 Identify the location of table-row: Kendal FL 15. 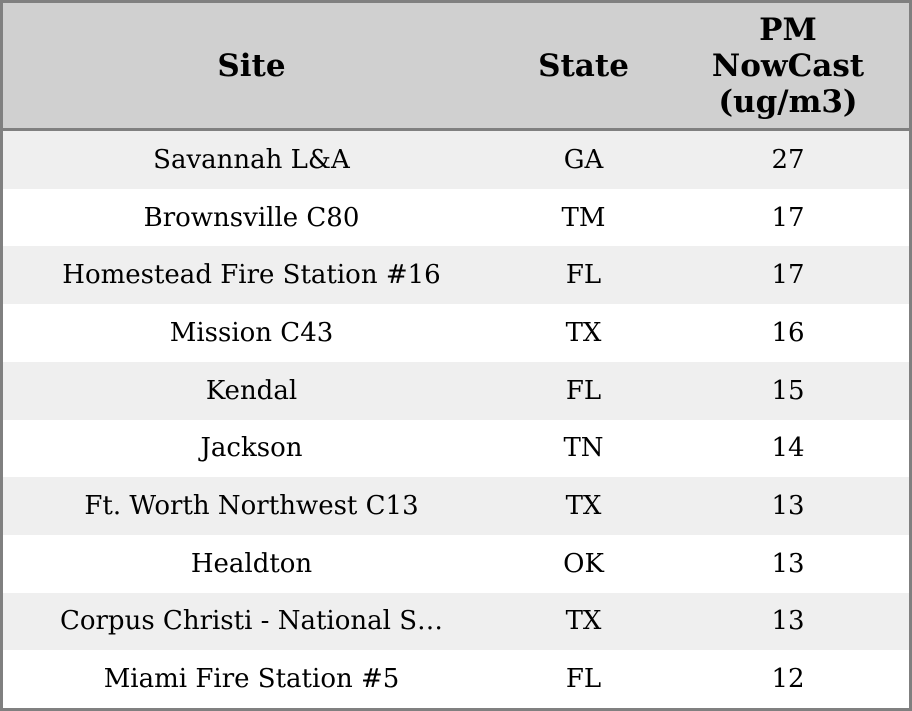
(456, 390).